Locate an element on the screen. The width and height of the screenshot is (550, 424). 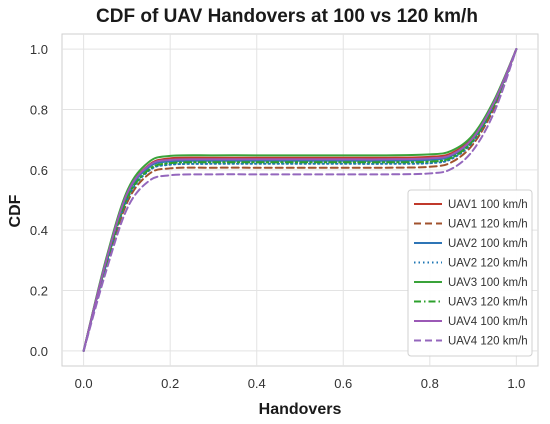
chart-title: CDF of UAV Handovers at 100 vs 120 km/h is located at coordinates (287, 16).